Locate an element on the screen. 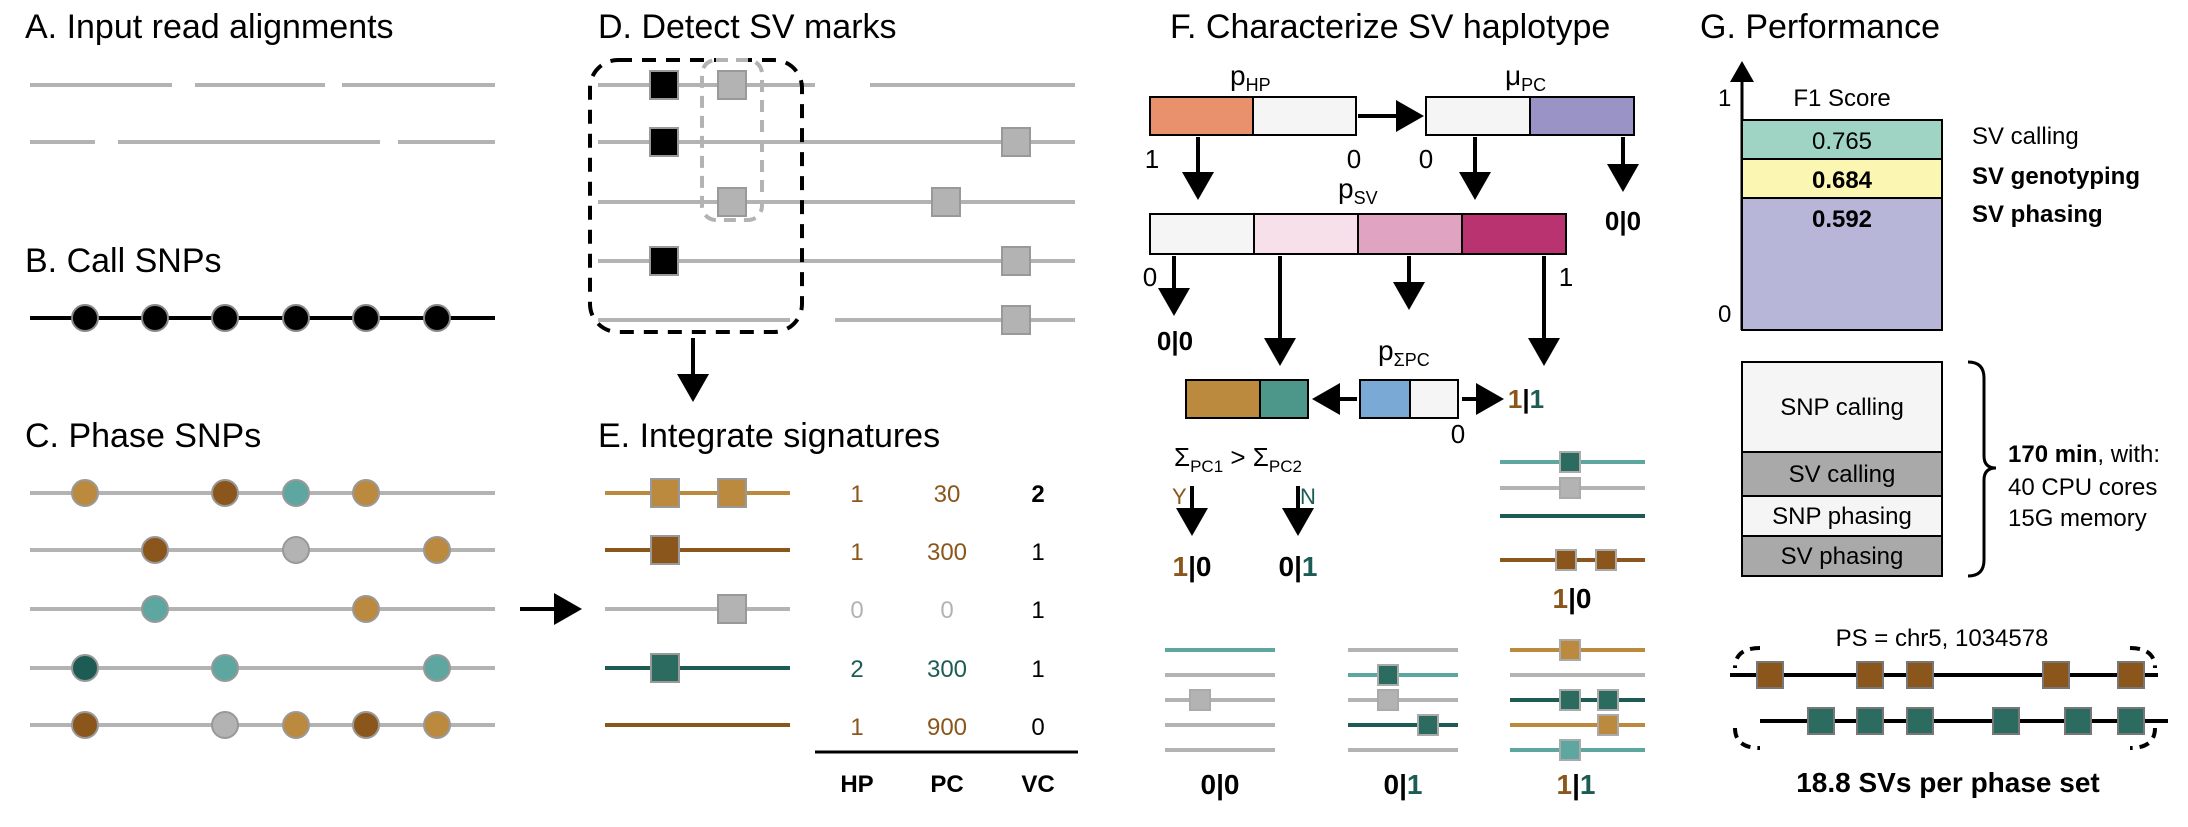 The image size is (2188, 827). mu-pc-fill is located at coordinates (1582, 116).